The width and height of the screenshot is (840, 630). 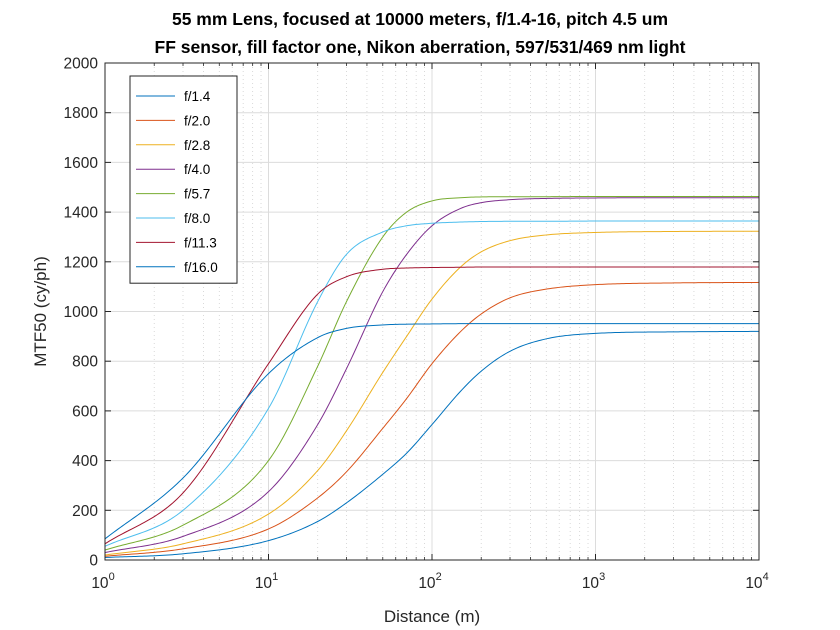 I want to click on x-tick-labels: 10⁰ 10¹ 10² 10³ 10⁴, so click(x=429, y=581).